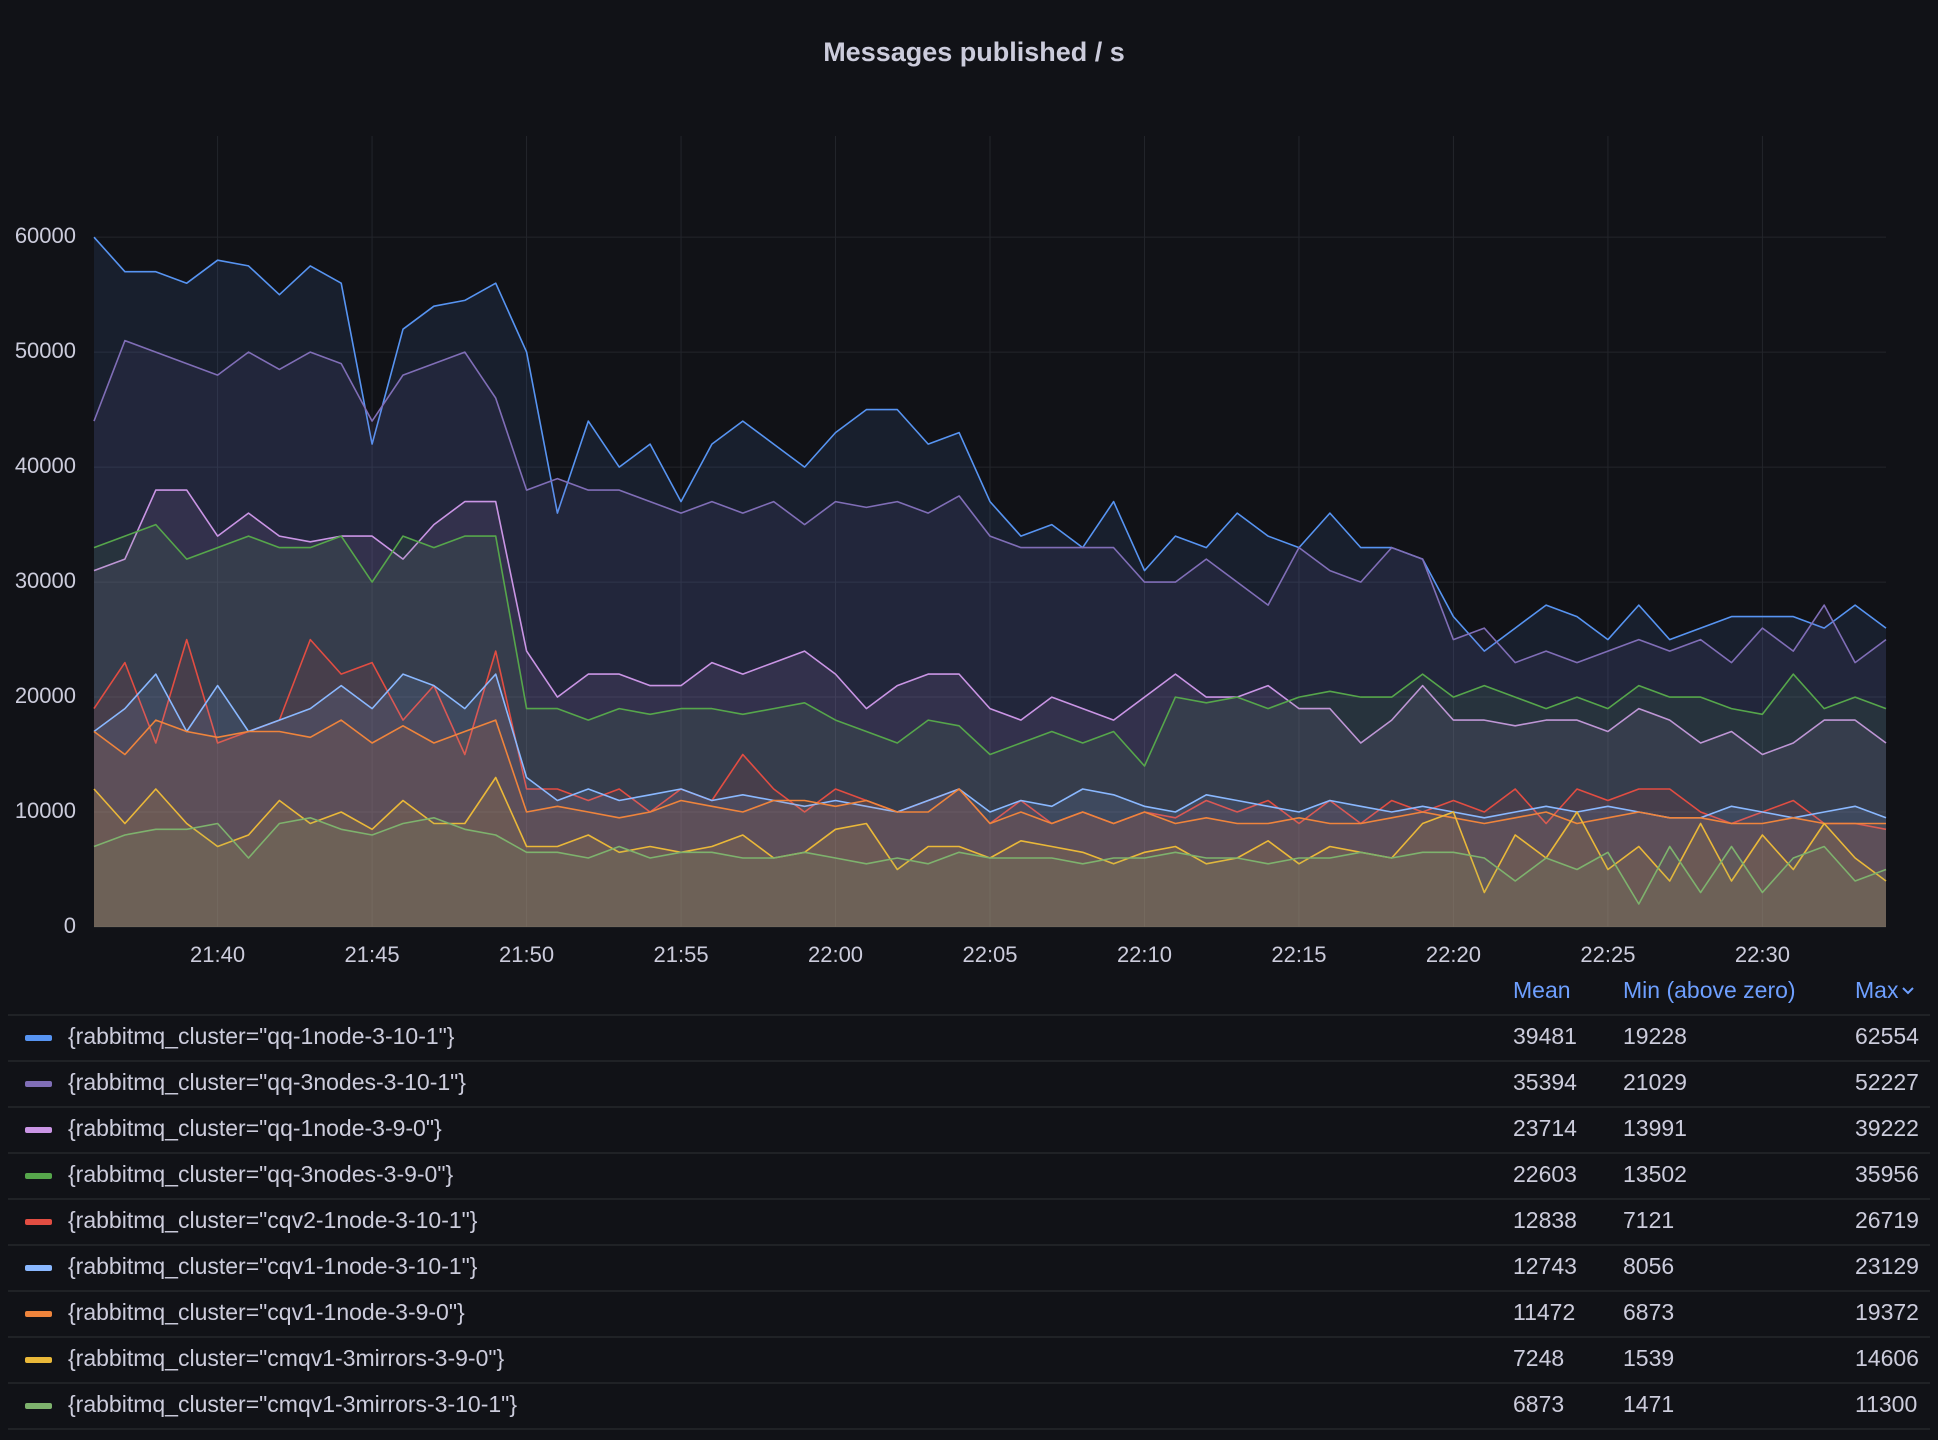  I want to click on y-tick-label: 60000, so click(45, 235).